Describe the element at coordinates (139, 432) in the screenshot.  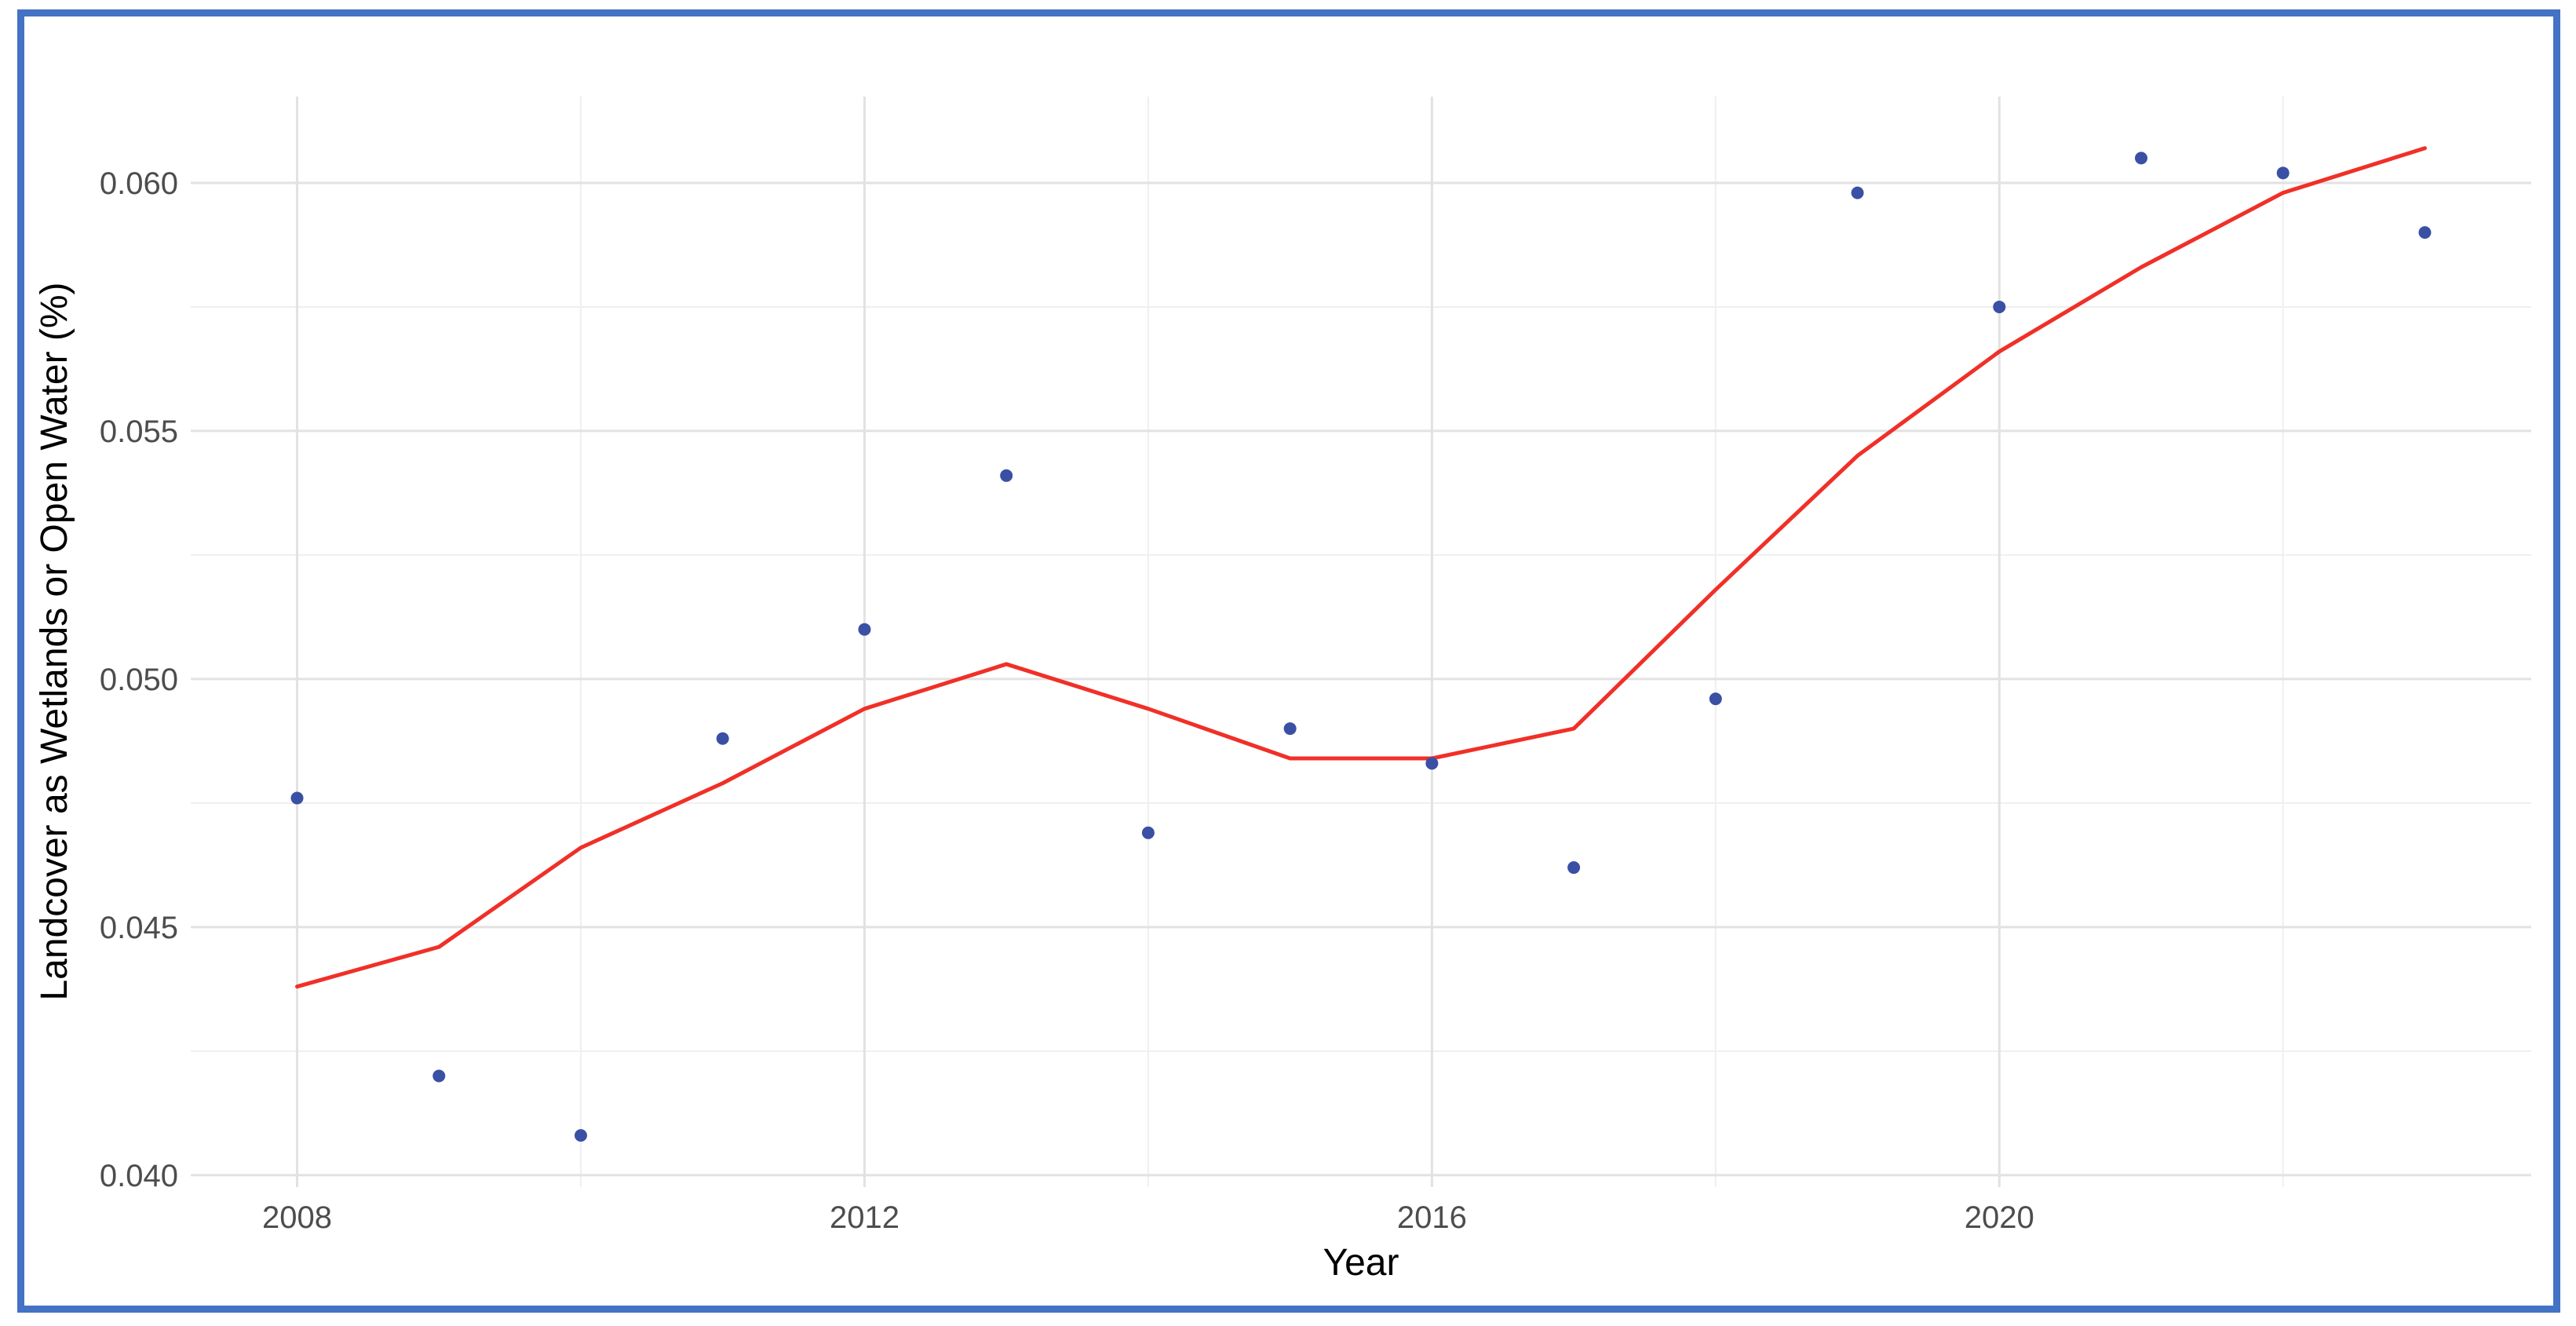
I see `y-tick-label: 0.055` at that location.